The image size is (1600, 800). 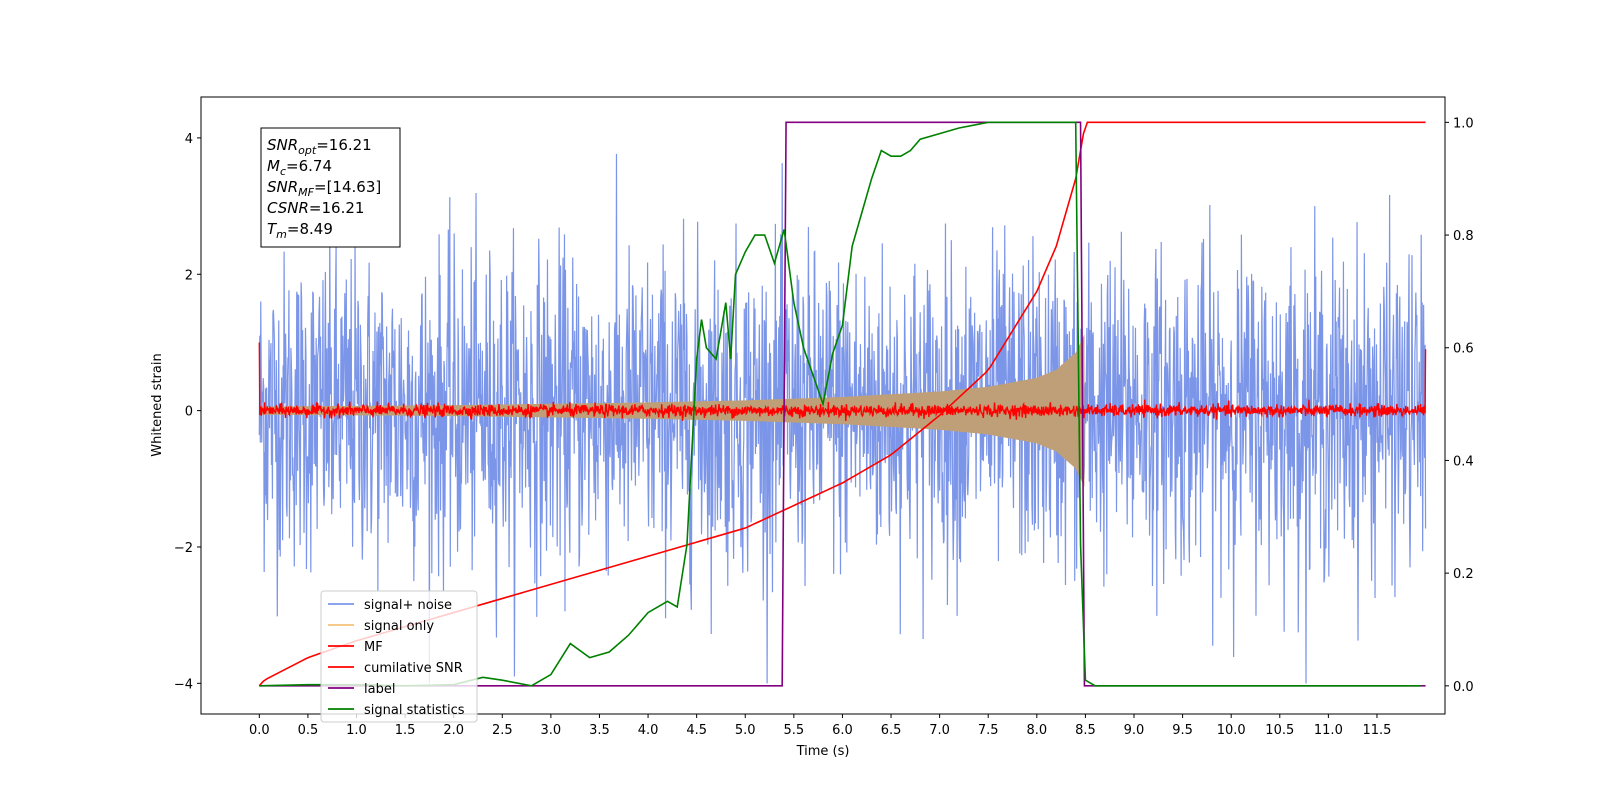 What do you see at coordinates (988, 730) in the screenshot?
I see `x-tick-label: 7.5` at bounding box center [988, 730].